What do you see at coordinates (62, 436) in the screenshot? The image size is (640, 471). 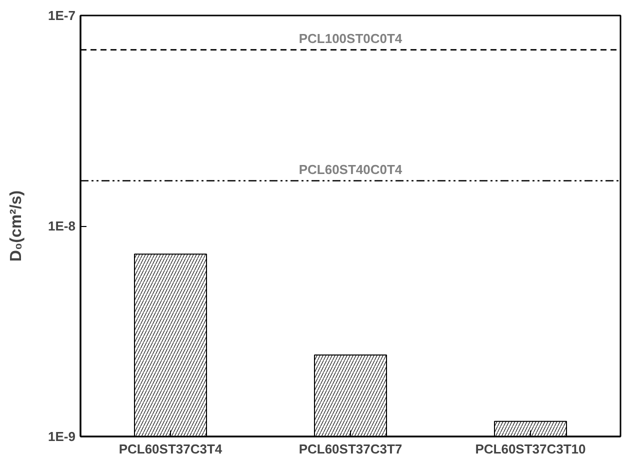 I see `y-tick-label: 1E-9` at bounding box center [62, 436].